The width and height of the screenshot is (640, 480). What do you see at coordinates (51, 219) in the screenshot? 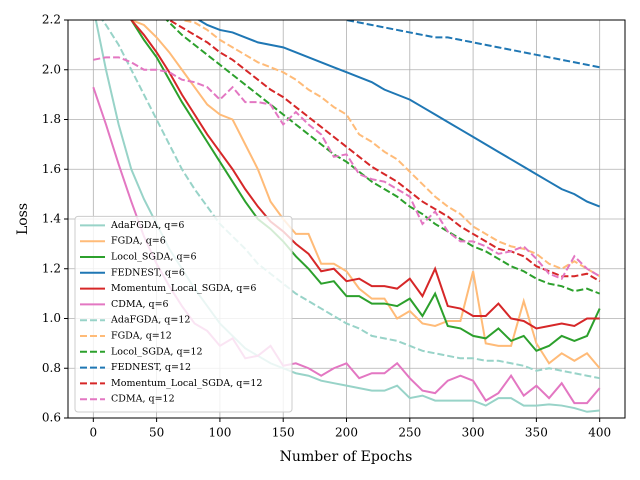
I see `y-tick-label: 1.4` at bounding box center [51, 219].